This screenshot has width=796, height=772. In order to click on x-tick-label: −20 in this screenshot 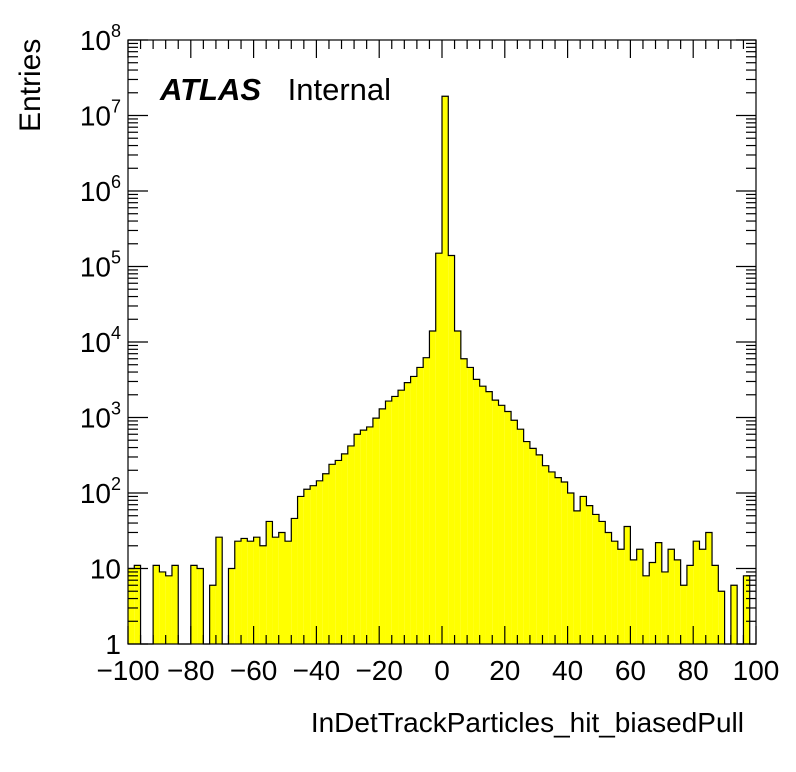, I will do `click(379, 670)`.